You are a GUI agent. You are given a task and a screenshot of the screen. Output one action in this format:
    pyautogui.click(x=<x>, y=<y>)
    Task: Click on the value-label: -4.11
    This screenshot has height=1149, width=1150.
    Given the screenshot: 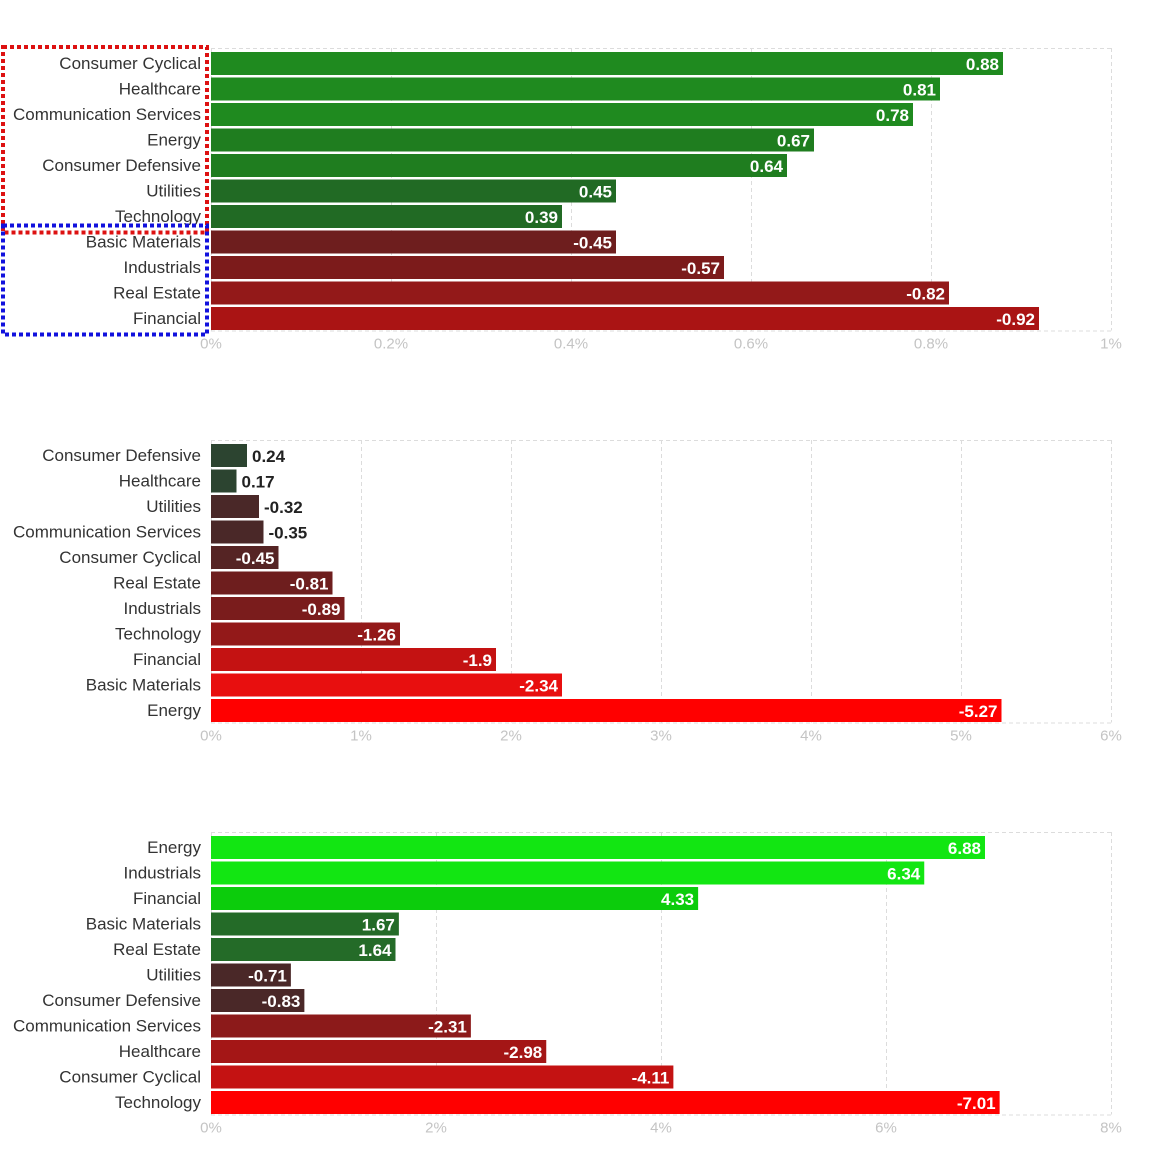 What is the action you would take?
    pyautogui.click(x=651, y=1078)
    